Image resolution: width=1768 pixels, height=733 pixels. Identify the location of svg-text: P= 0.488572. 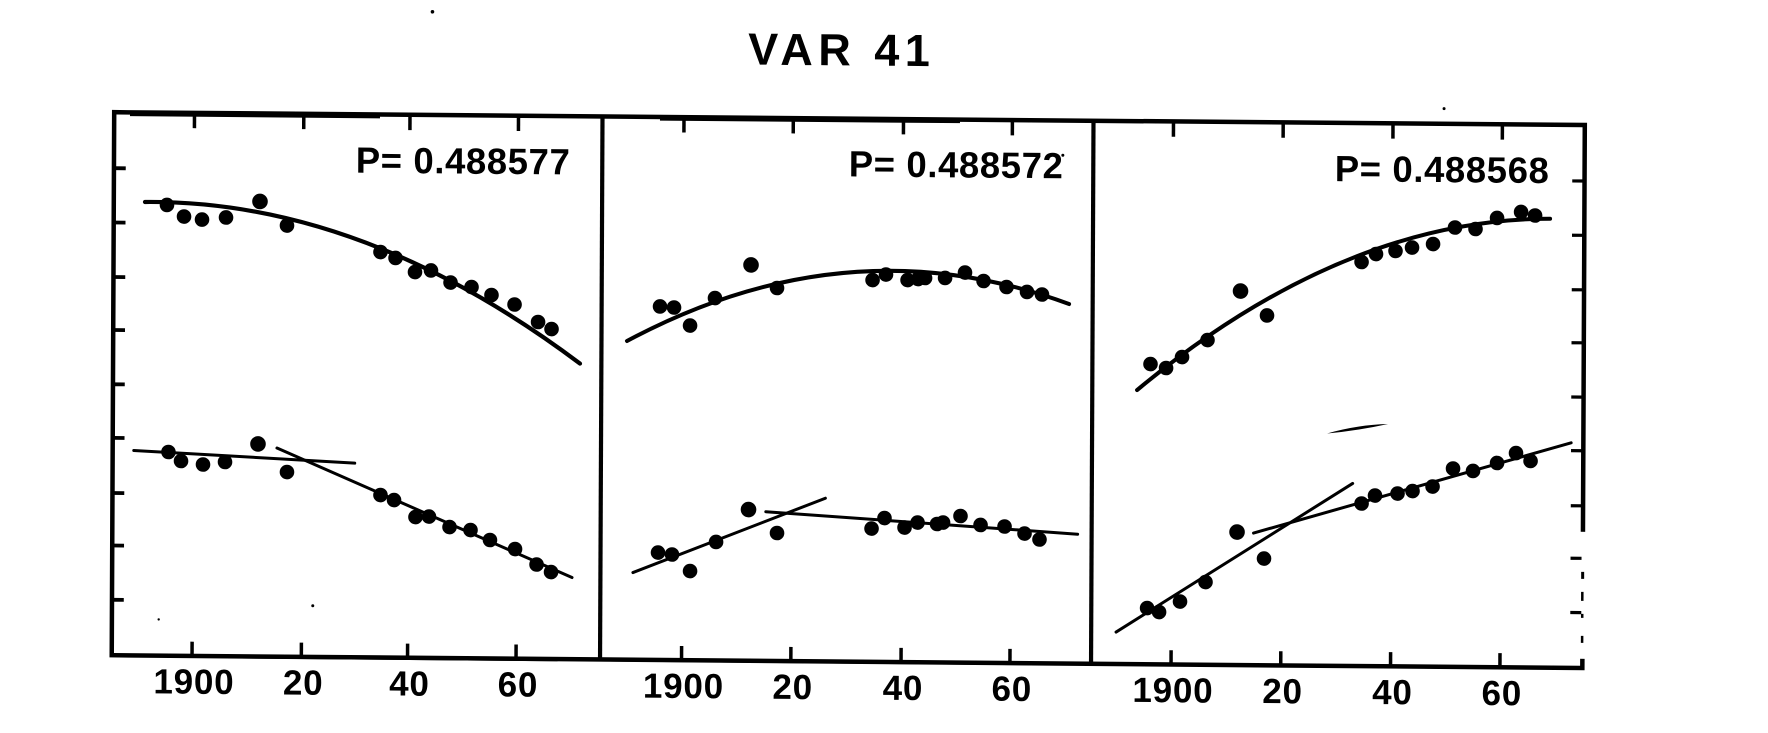
(956, 164).